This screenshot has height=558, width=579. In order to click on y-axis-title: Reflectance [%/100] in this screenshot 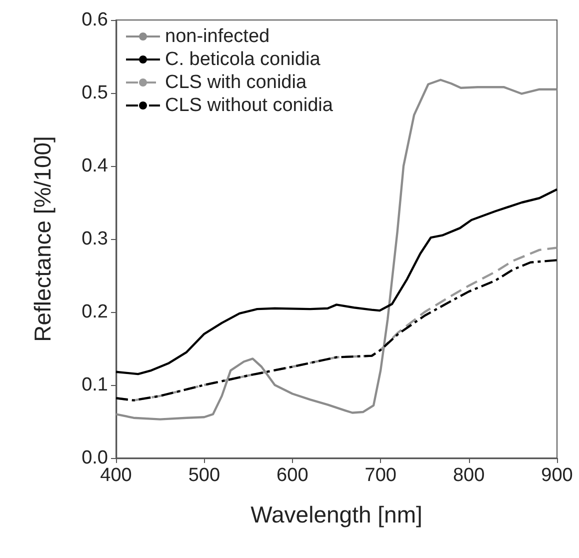, I will do `click(43, 239)`.